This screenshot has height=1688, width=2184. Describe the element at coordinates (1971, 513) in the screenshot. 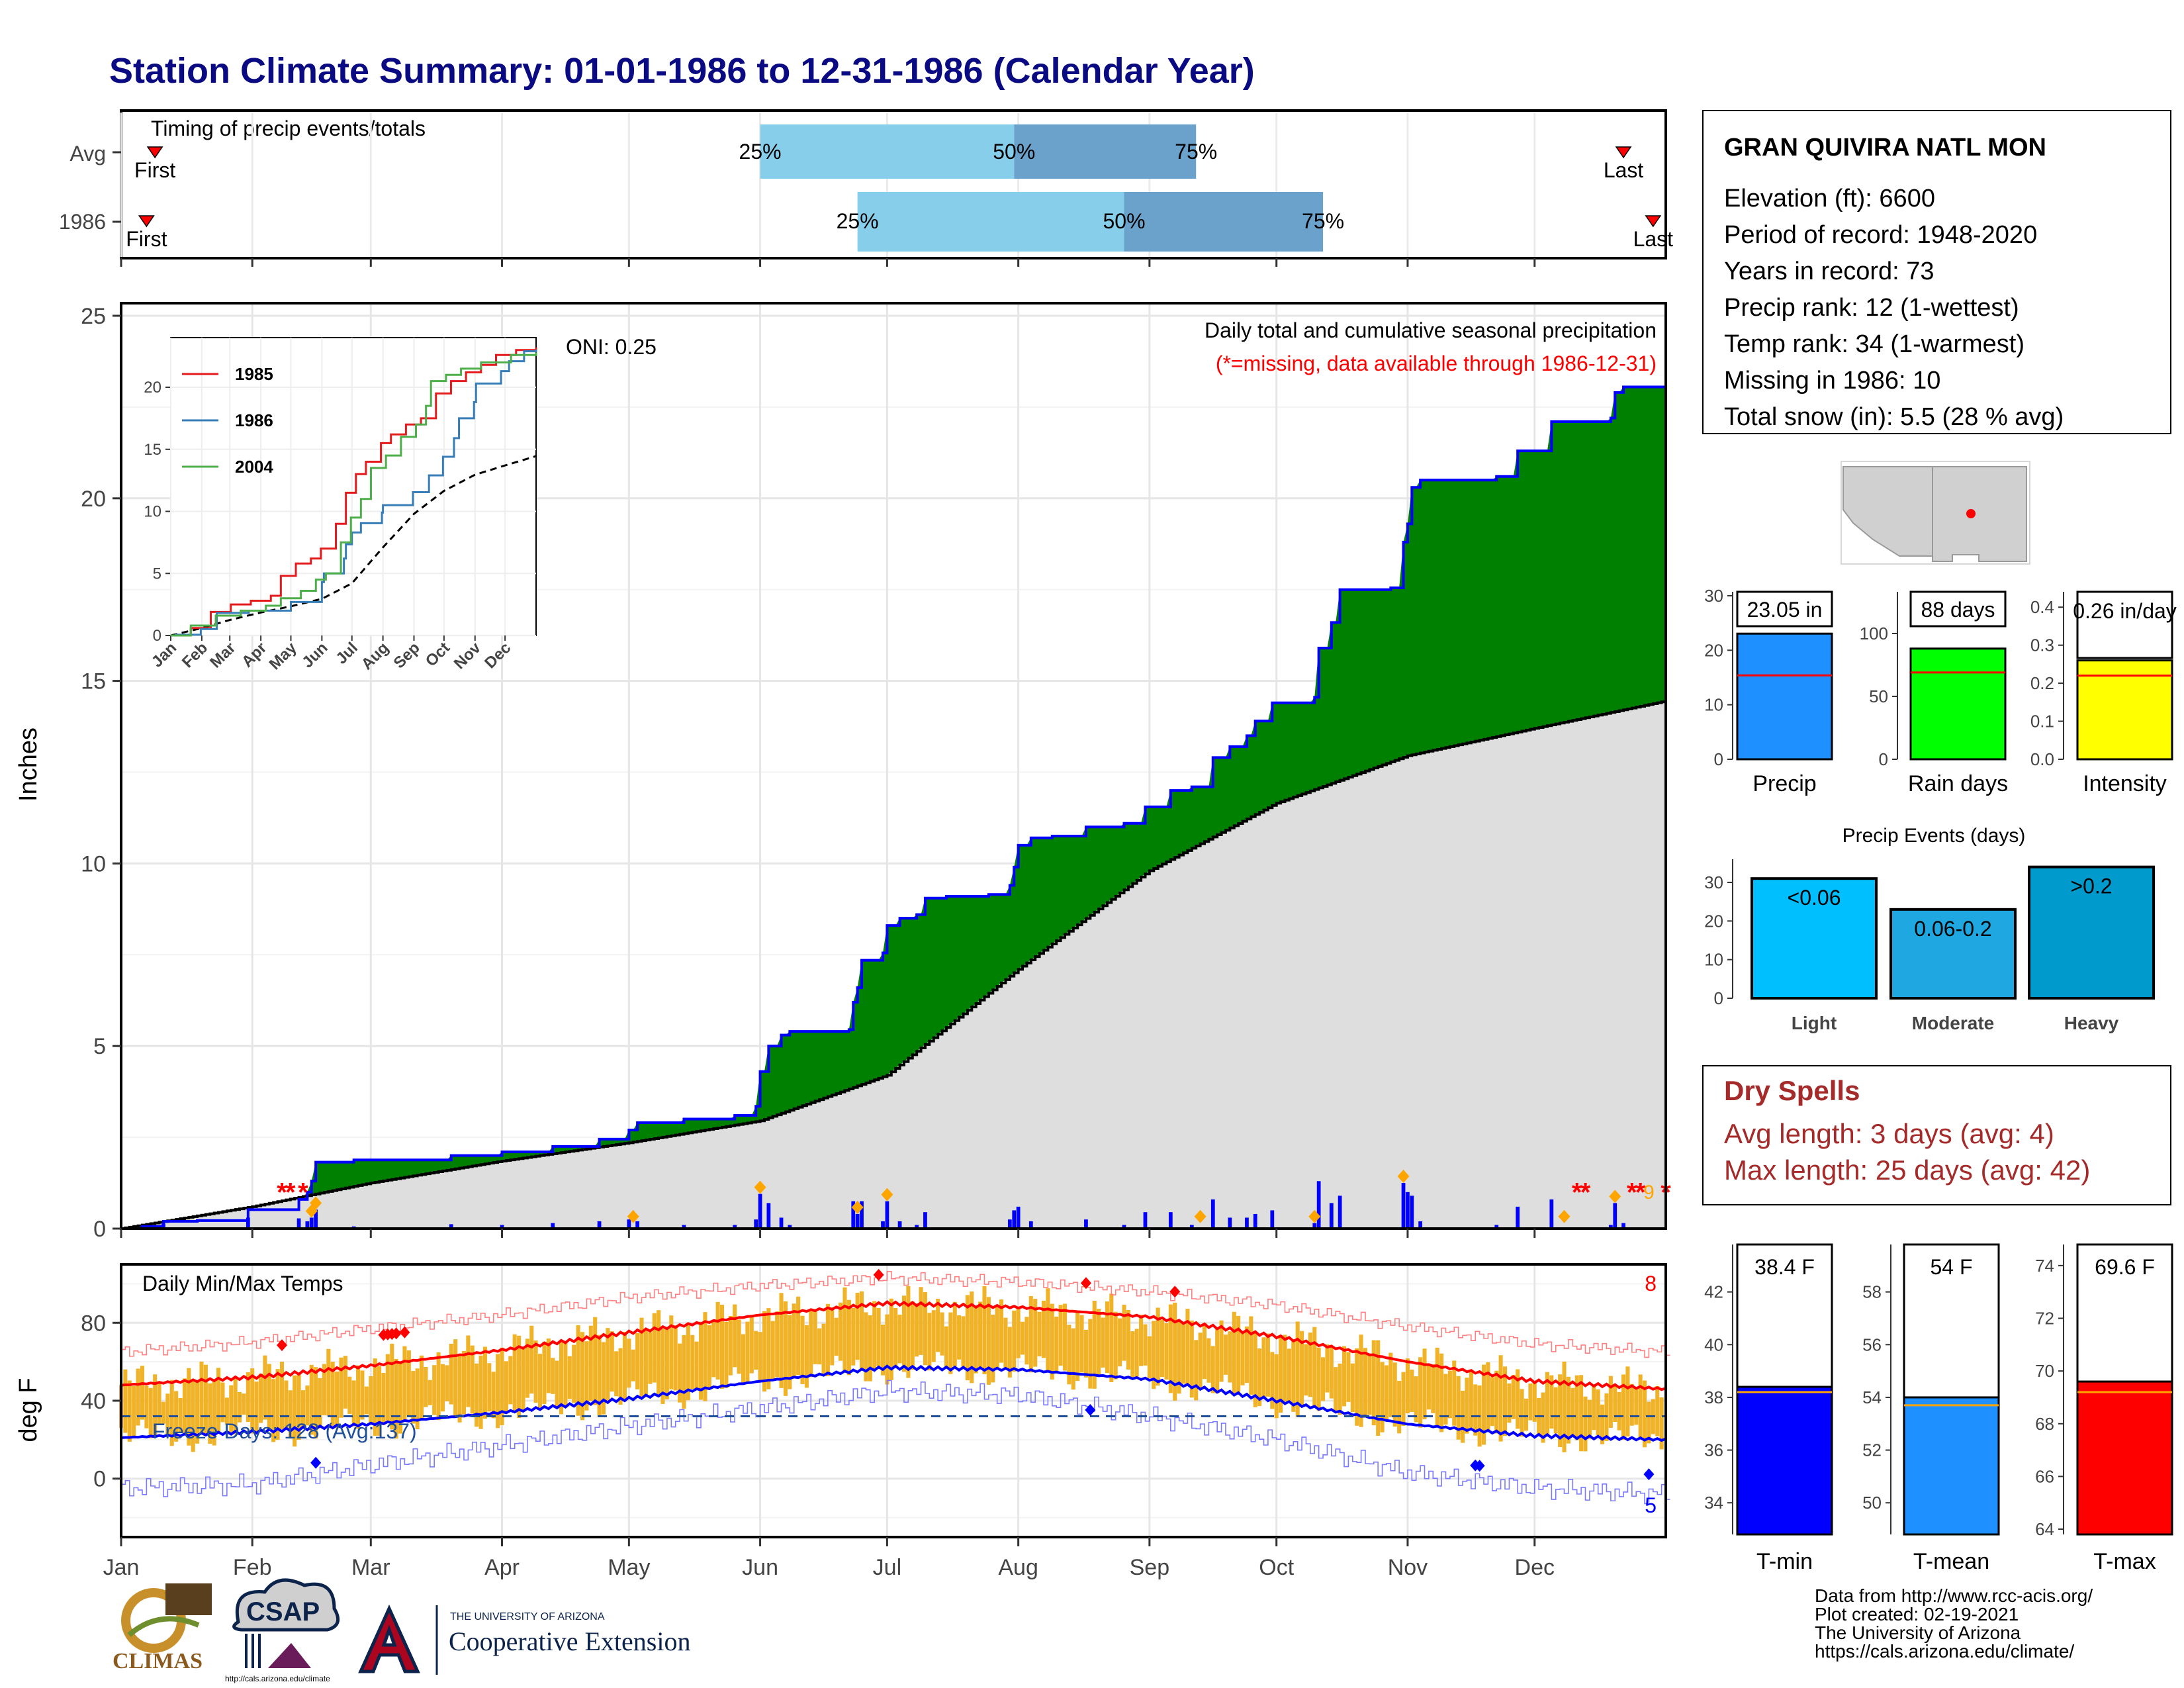

I see `station-location-marker` at that location.